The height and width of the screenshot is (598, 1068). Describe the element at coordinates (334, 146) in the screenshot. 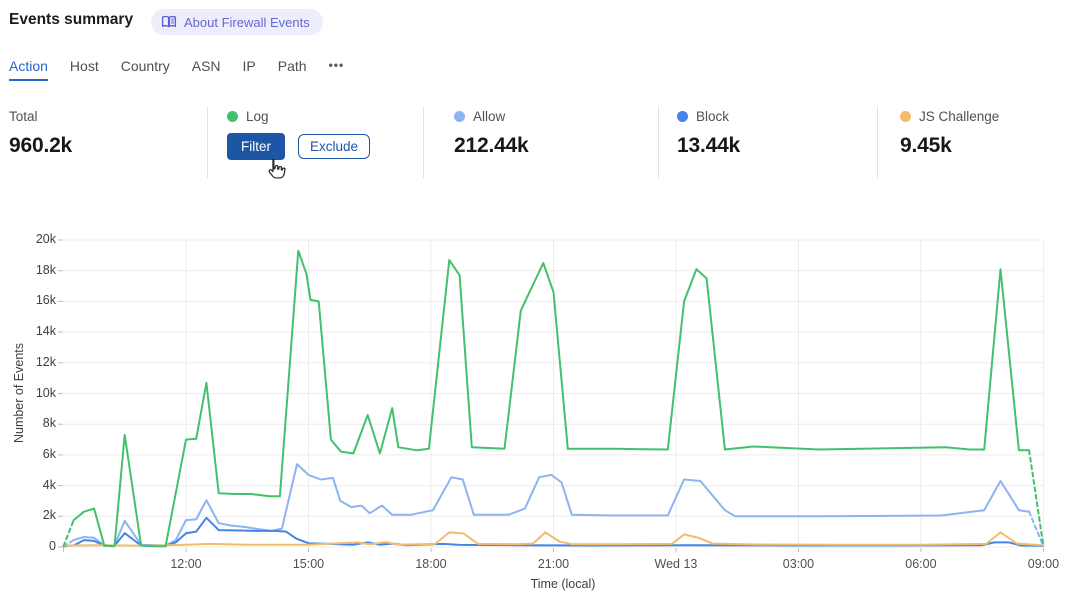

I see `exclude-button: Exclude` at that location.